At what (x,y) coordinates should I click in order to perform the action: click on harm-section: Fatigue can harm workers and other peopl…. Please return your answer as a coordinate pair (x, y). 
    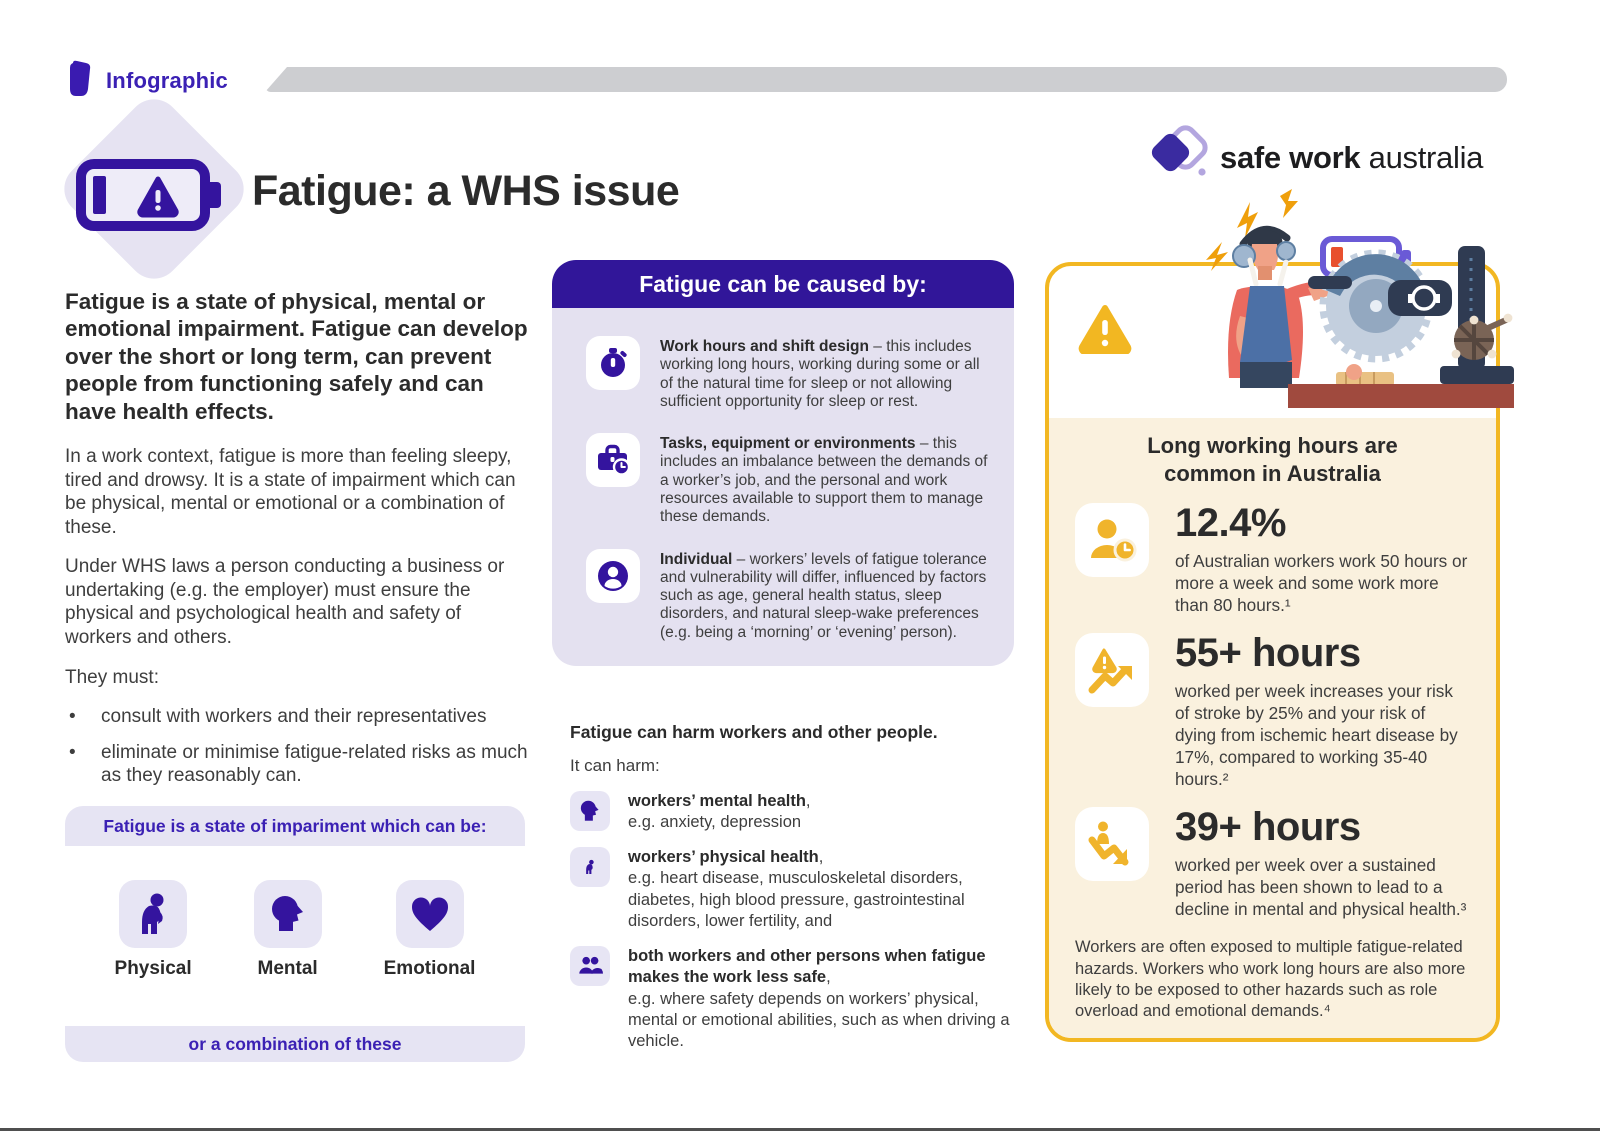
    Looking at the image, I should click on (797, 894).